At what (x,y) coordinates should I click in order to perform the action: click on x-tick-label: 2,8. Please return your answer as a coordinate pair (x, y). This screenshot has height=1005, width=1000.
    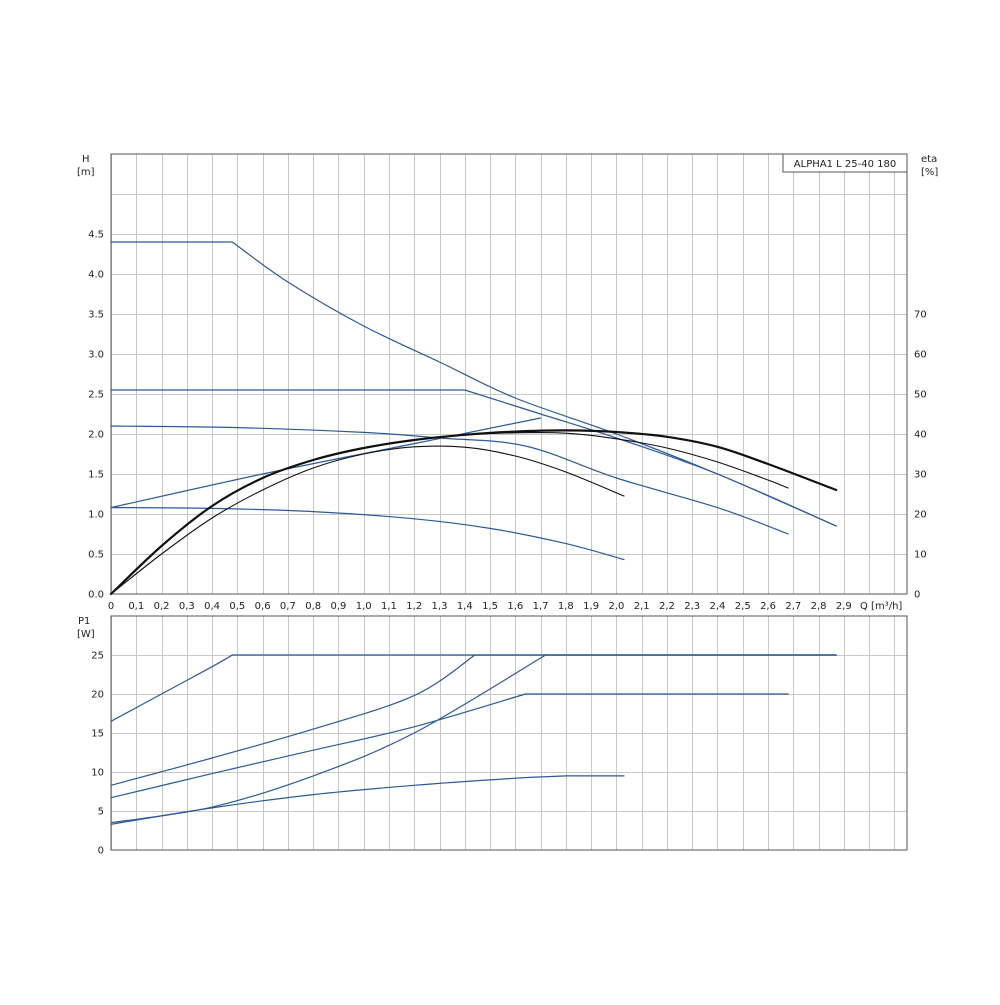
    Looking at the image, I should click on (819, 606).